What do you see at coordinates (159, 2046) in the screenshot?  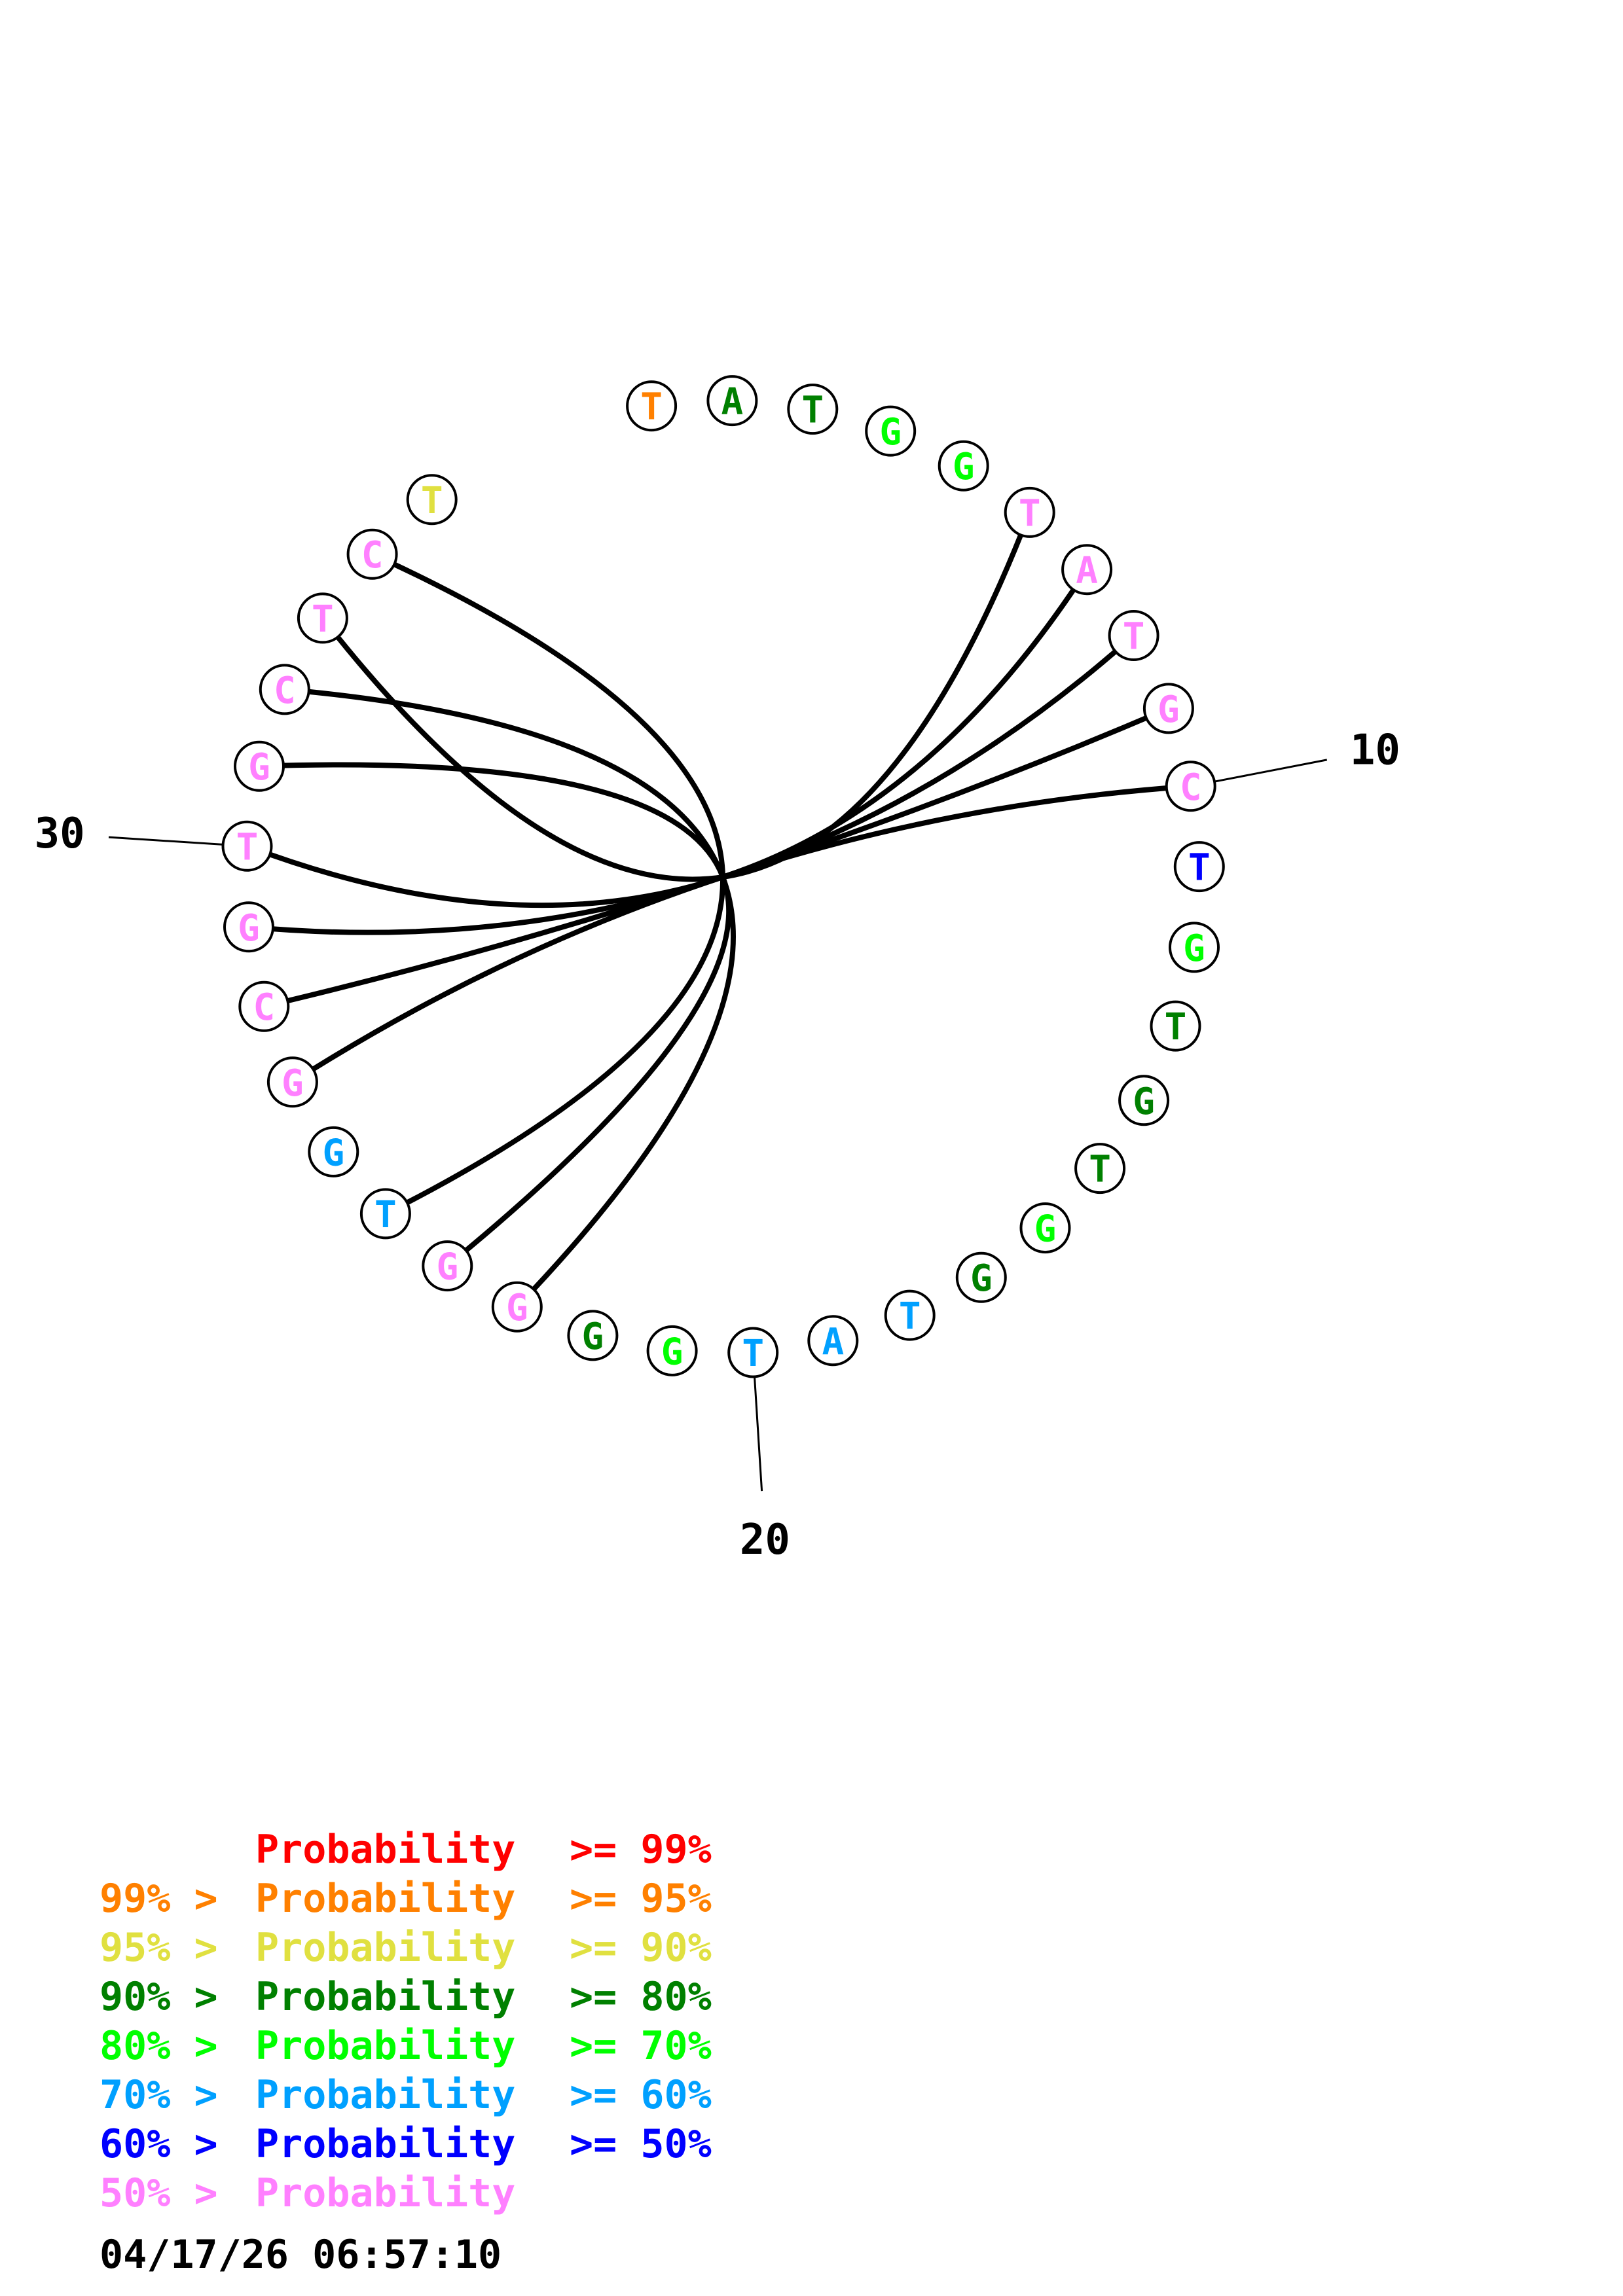 I see `legend-prefix: 80% >` at bounding box center [159, 2046].